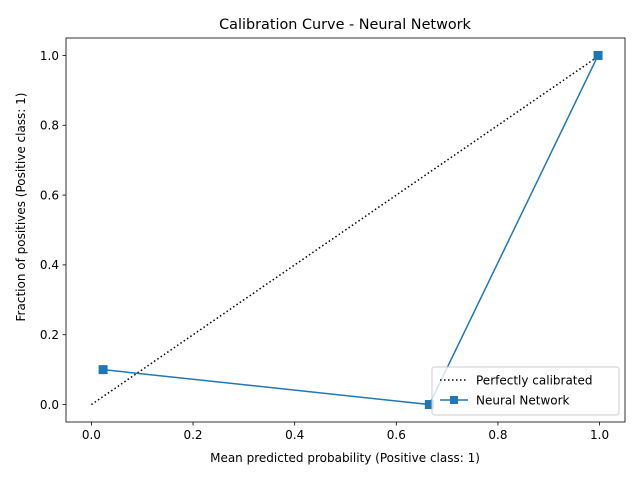 The height and width of the screenshot is (480, 640). Describe the element at coordinates (49, 56) in the screenshot. I see `y-tick-label: 1.0` at that location.